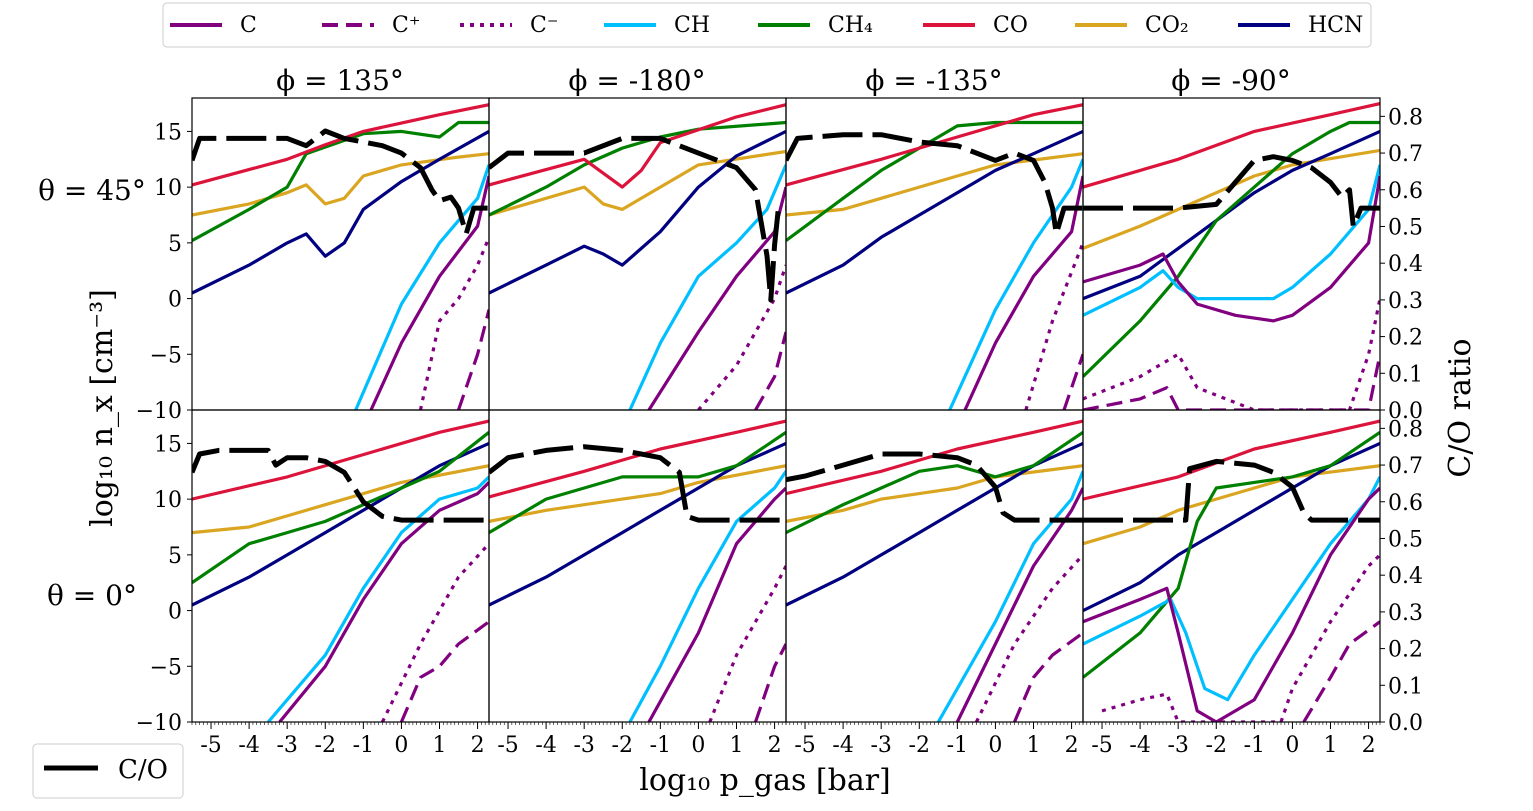 This screenshot has height=811, width=1533. I want to click on ytick-right-label-1-1: 0.1, so click(1405, 686).